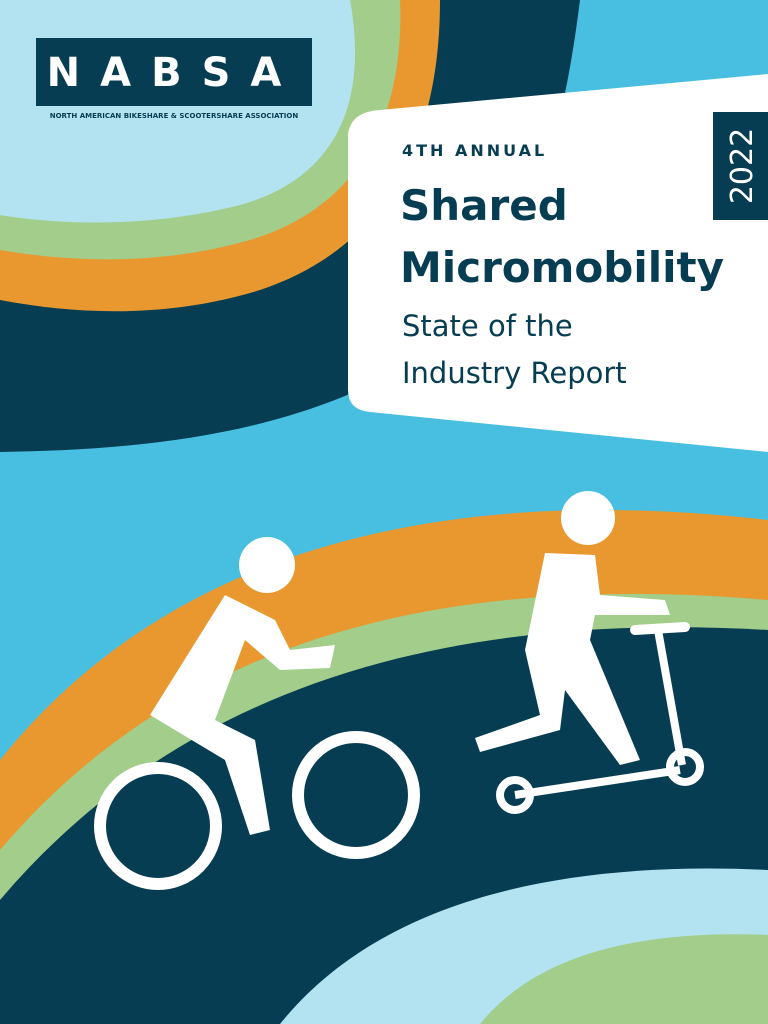  I want to click on logo-name: NABSA, so click(174, 73).